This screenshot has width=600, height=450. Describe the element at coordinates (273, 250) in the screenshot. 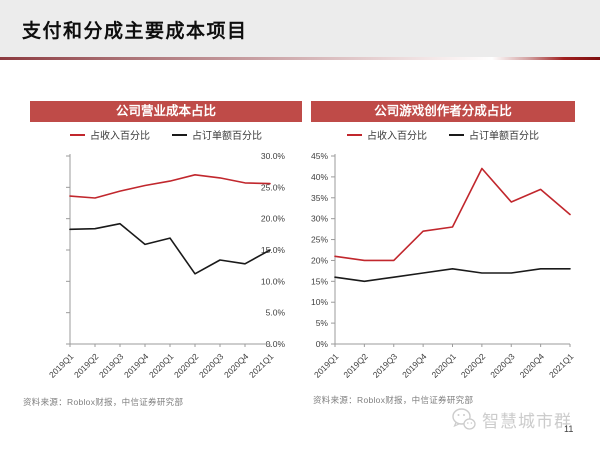

I see `y-tick-label: 15.0%` at that location.